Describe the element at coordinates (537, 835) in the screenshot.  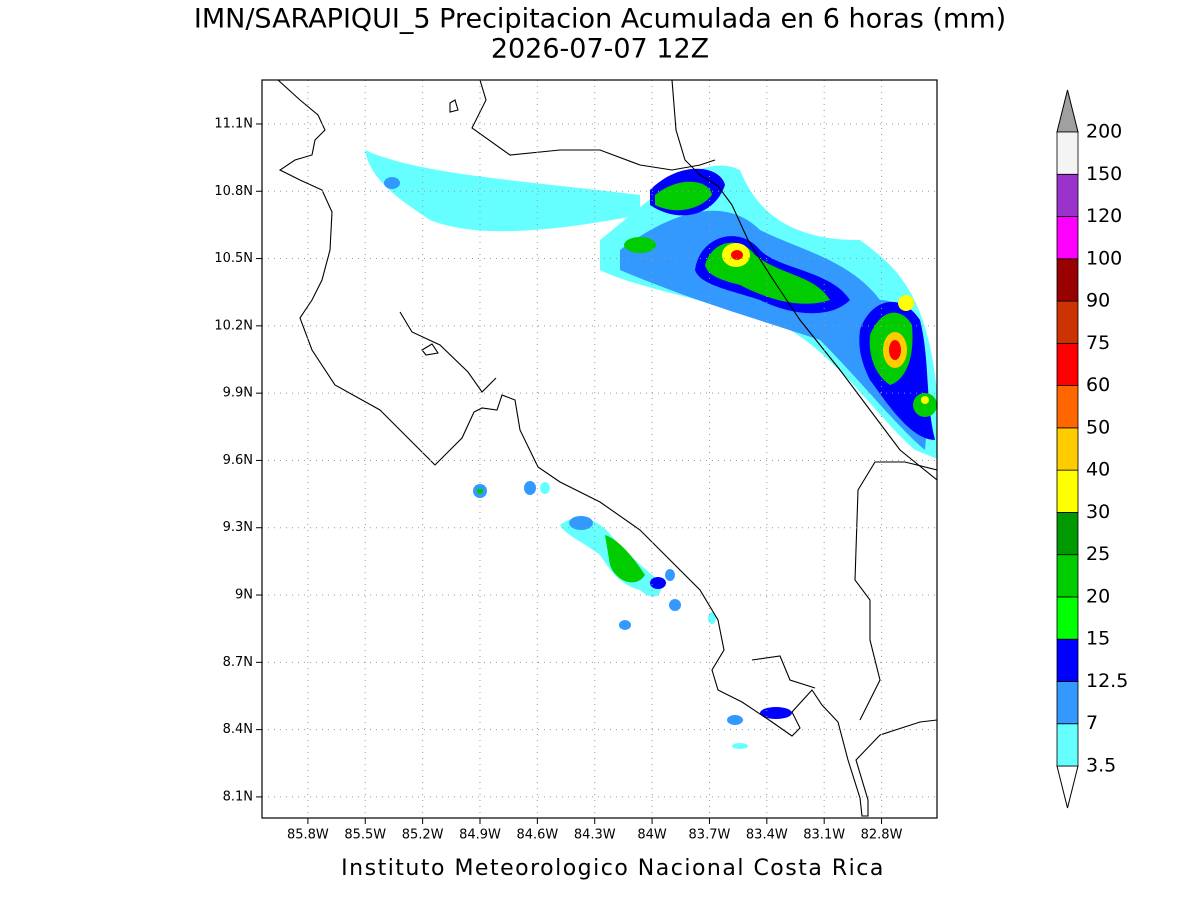
I see `x-tick-label: 84.6W` at that location.